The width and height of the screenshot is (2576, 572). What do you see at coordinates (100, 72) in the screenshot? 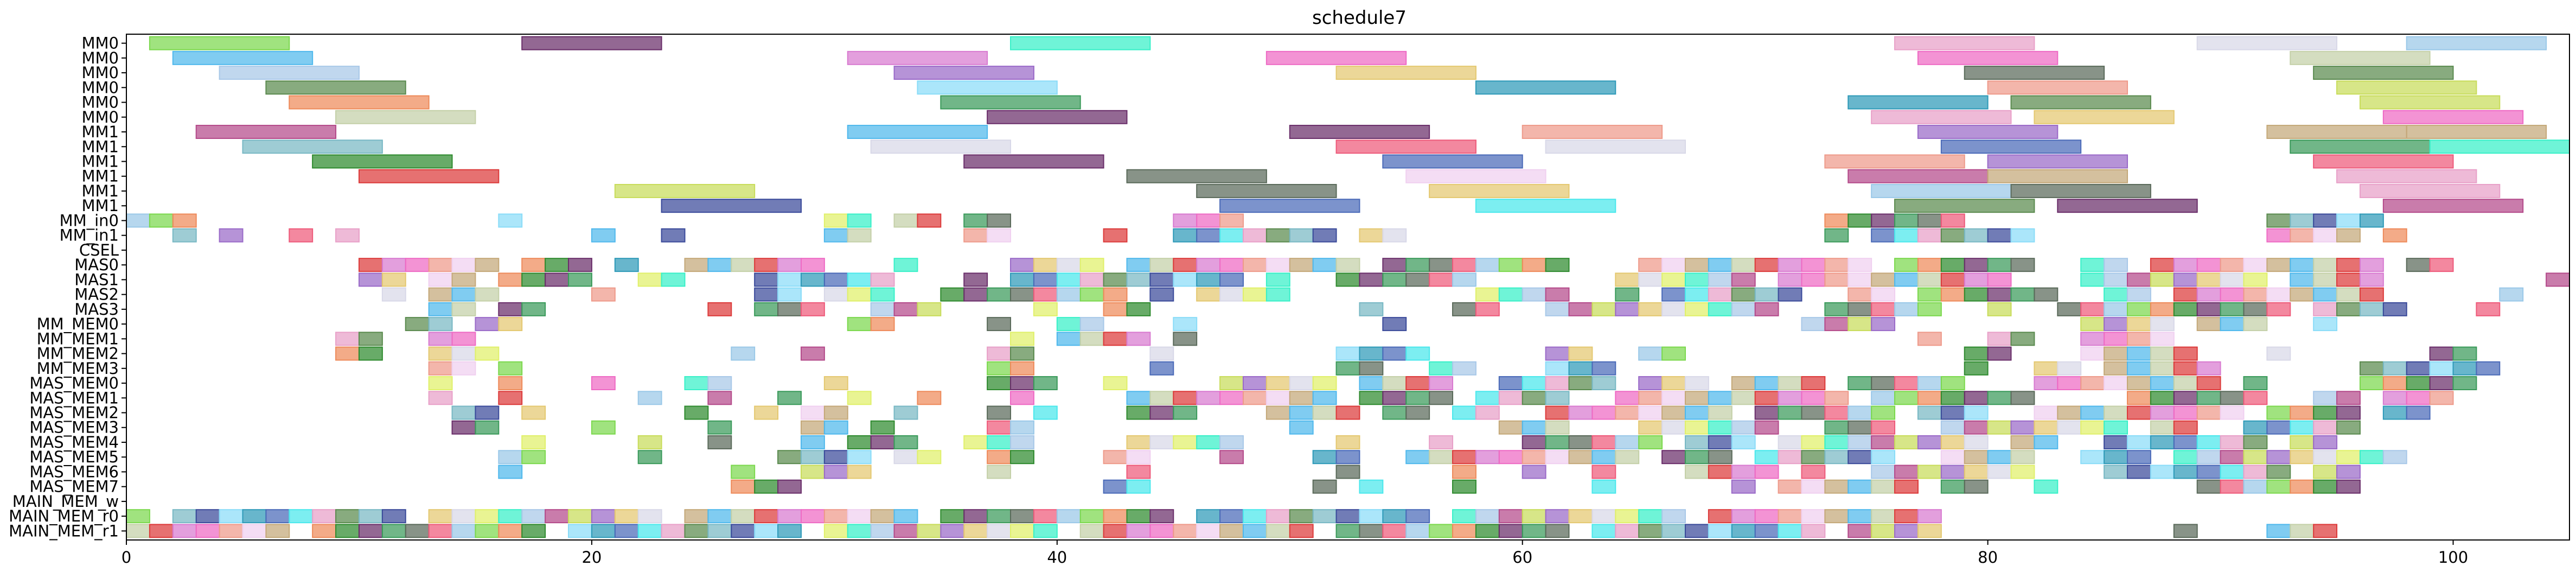
I see `y-tick-label: MM0` at bounding box center [100, 72].